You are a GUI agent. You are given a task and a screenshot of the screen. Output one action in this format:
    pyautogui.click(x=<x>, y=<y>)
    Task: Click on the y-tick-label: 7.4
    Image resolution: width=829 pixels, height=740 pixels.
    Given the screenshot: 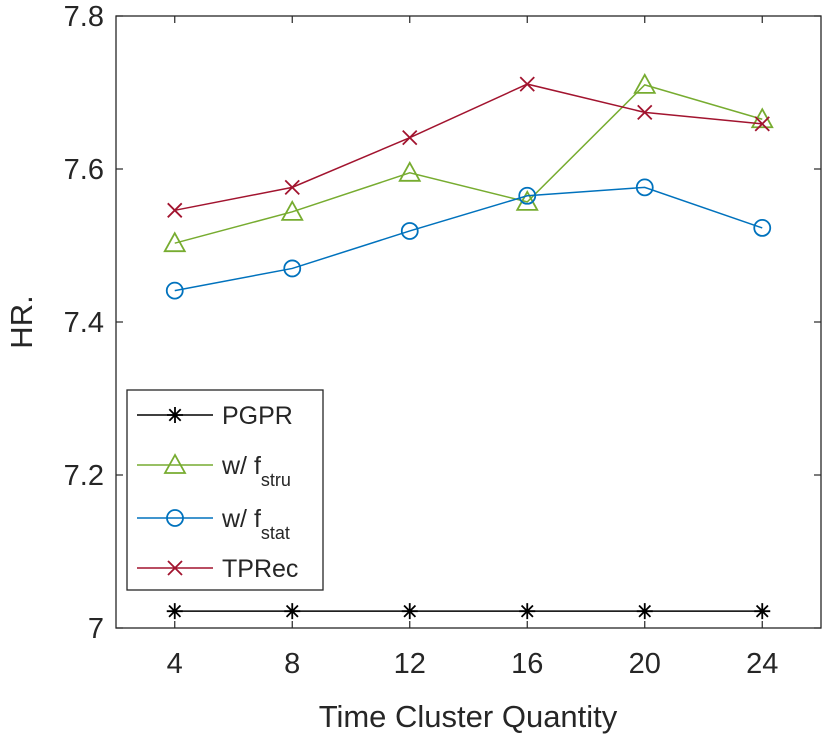 What is the action you would take?
    pyautogui.click(x=84, y=323)
    